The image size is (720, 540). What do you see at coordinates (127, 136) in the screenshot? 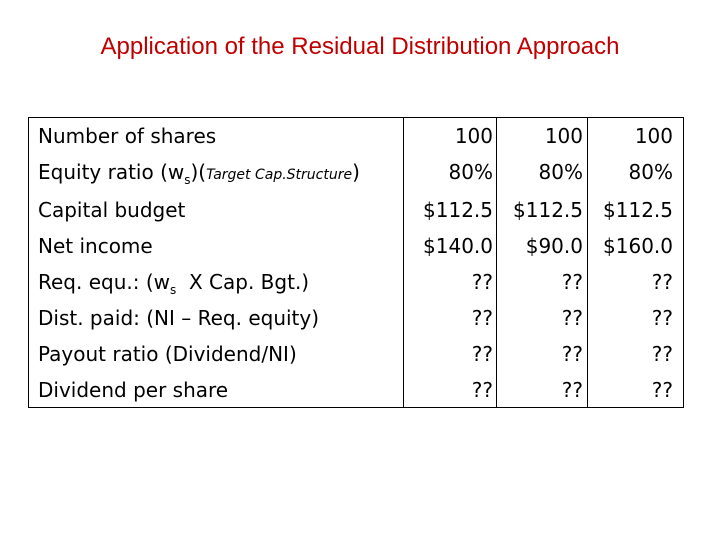
I see `row-label: Number of shares` at bounding box center [127, 136].